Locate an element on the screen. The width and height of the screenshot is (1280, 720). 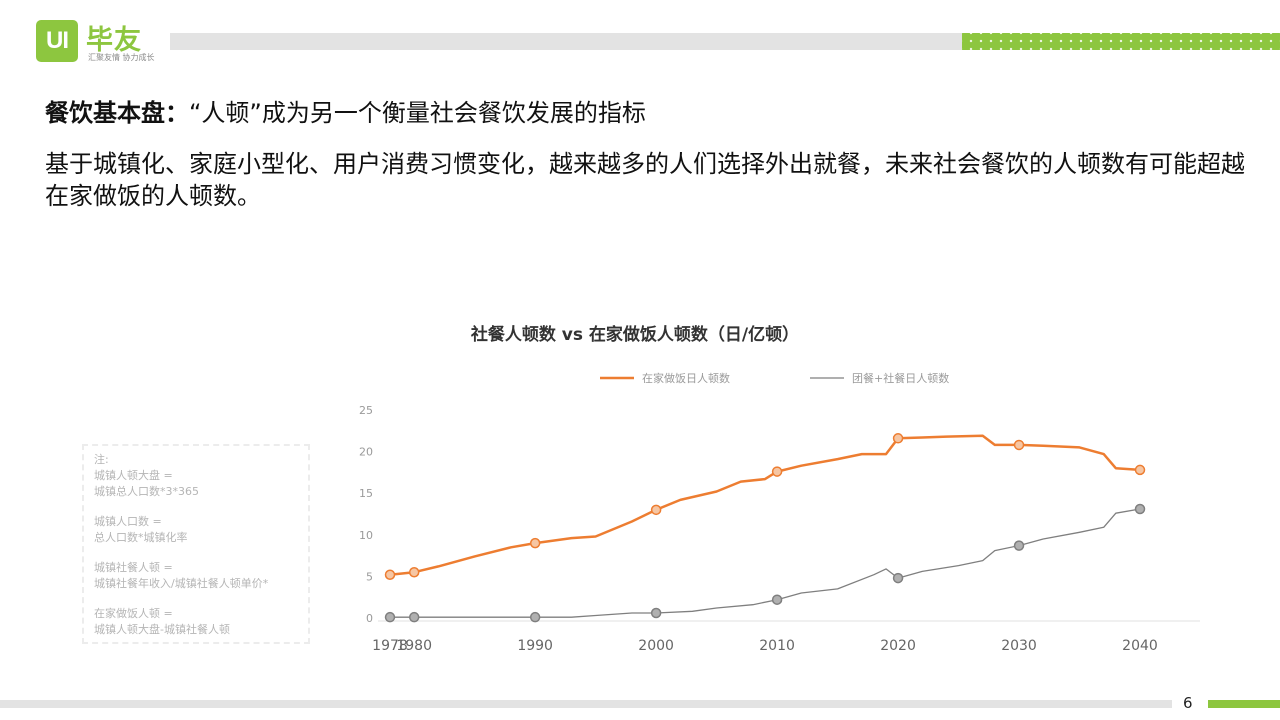
page-number: 6 is located at coordinates (1188, 703).